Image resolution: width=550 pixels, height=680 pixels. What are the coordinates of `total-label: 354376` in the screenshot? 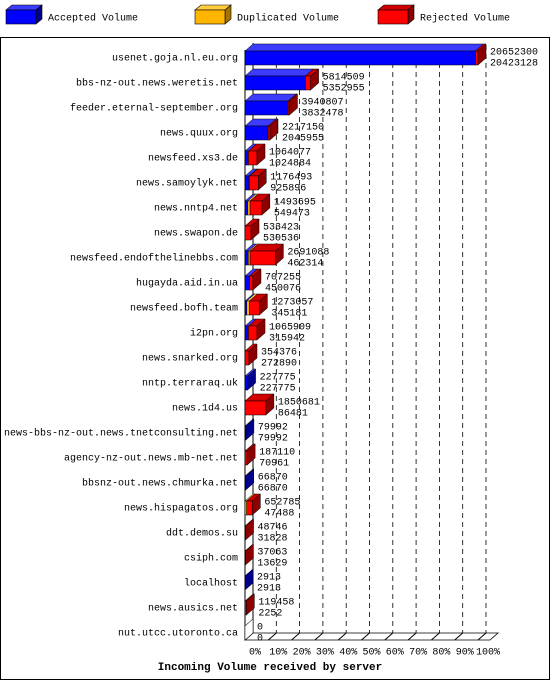 It's located at (279, 353).